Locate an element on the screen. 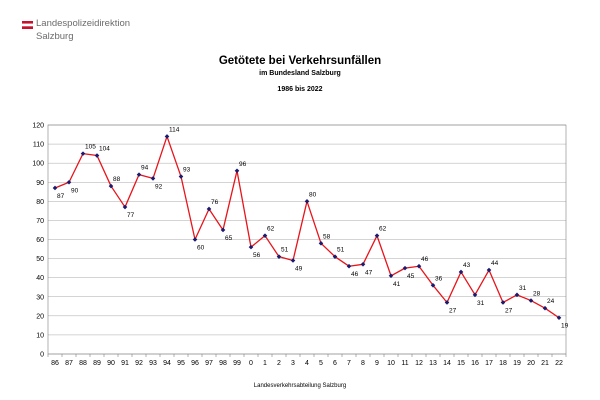  x-tick-label: 12 is located at coordinates (419, 363).